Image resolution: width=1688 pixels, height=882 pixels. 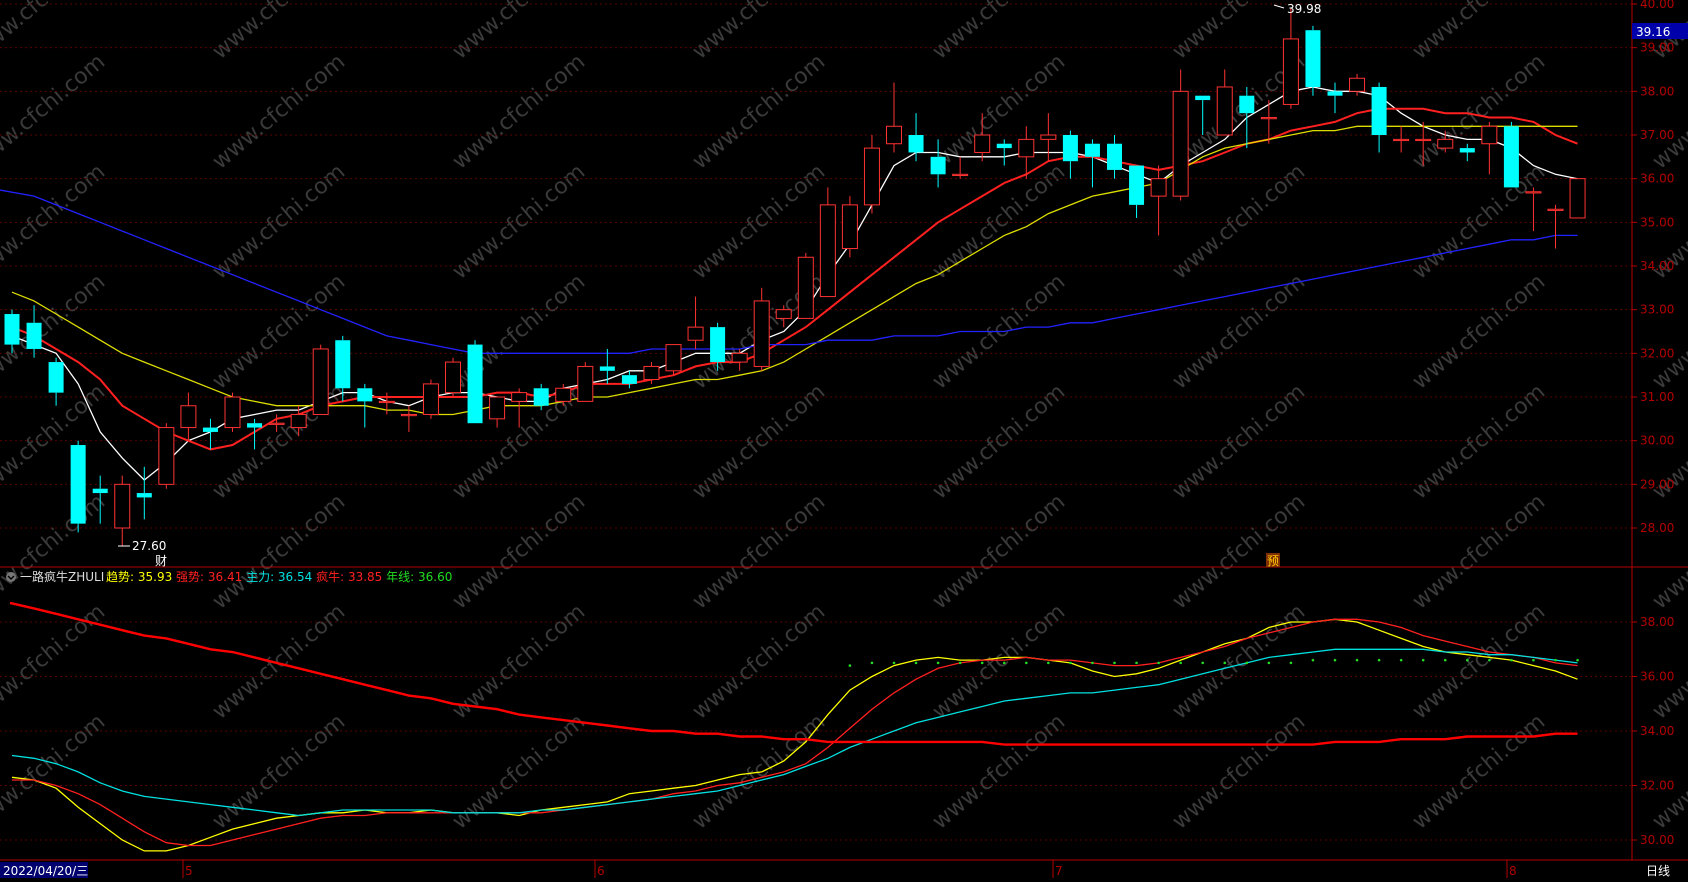 What do you see at coordinates (62, 576) in the screenshot?
I see `indicator-name: 一路疯牛ZHULI` at bounding box center [62, 576].